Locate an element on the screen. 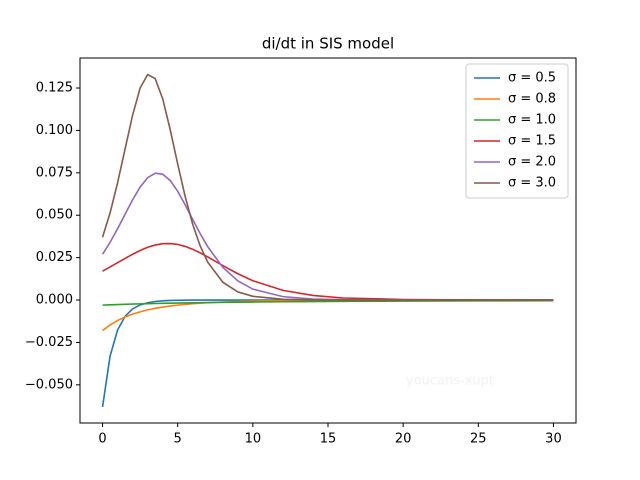 This screenshot has width=640, height=480. x-tick-label: 15 is located at coordinates (328, 439).